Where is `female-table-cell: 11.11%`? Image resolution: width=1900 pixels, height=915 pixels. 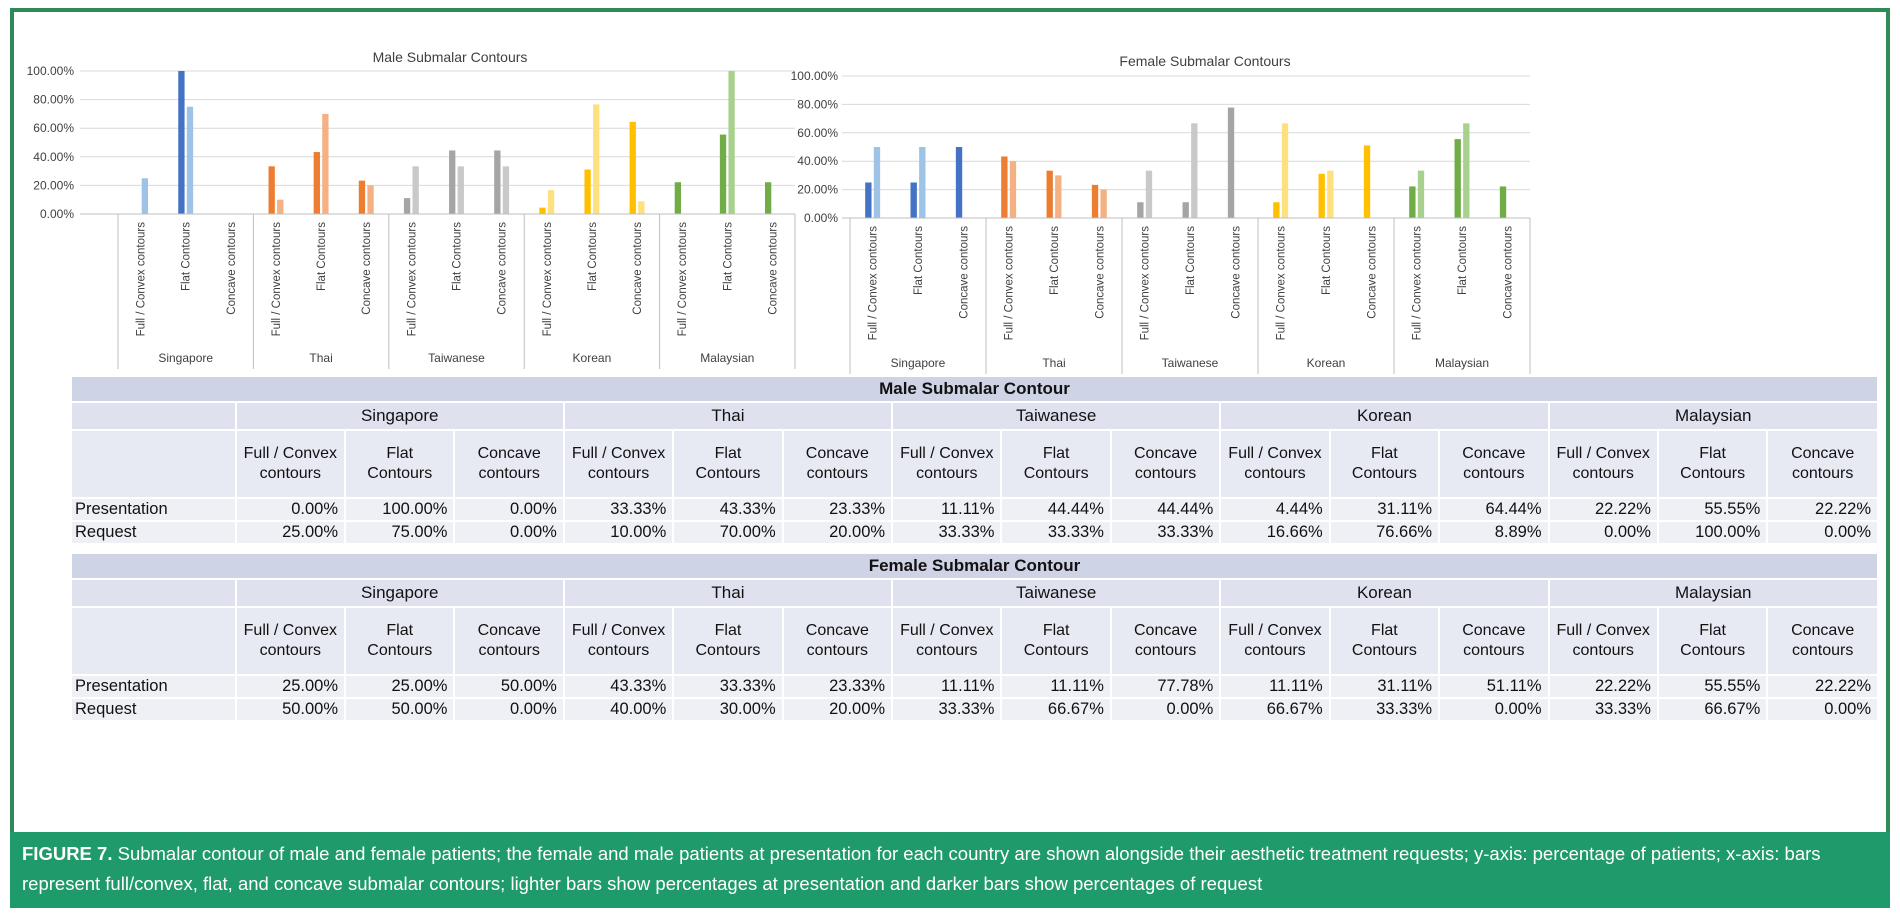
female-table-cell: 11.11% is located at coordinates (1055, 686).